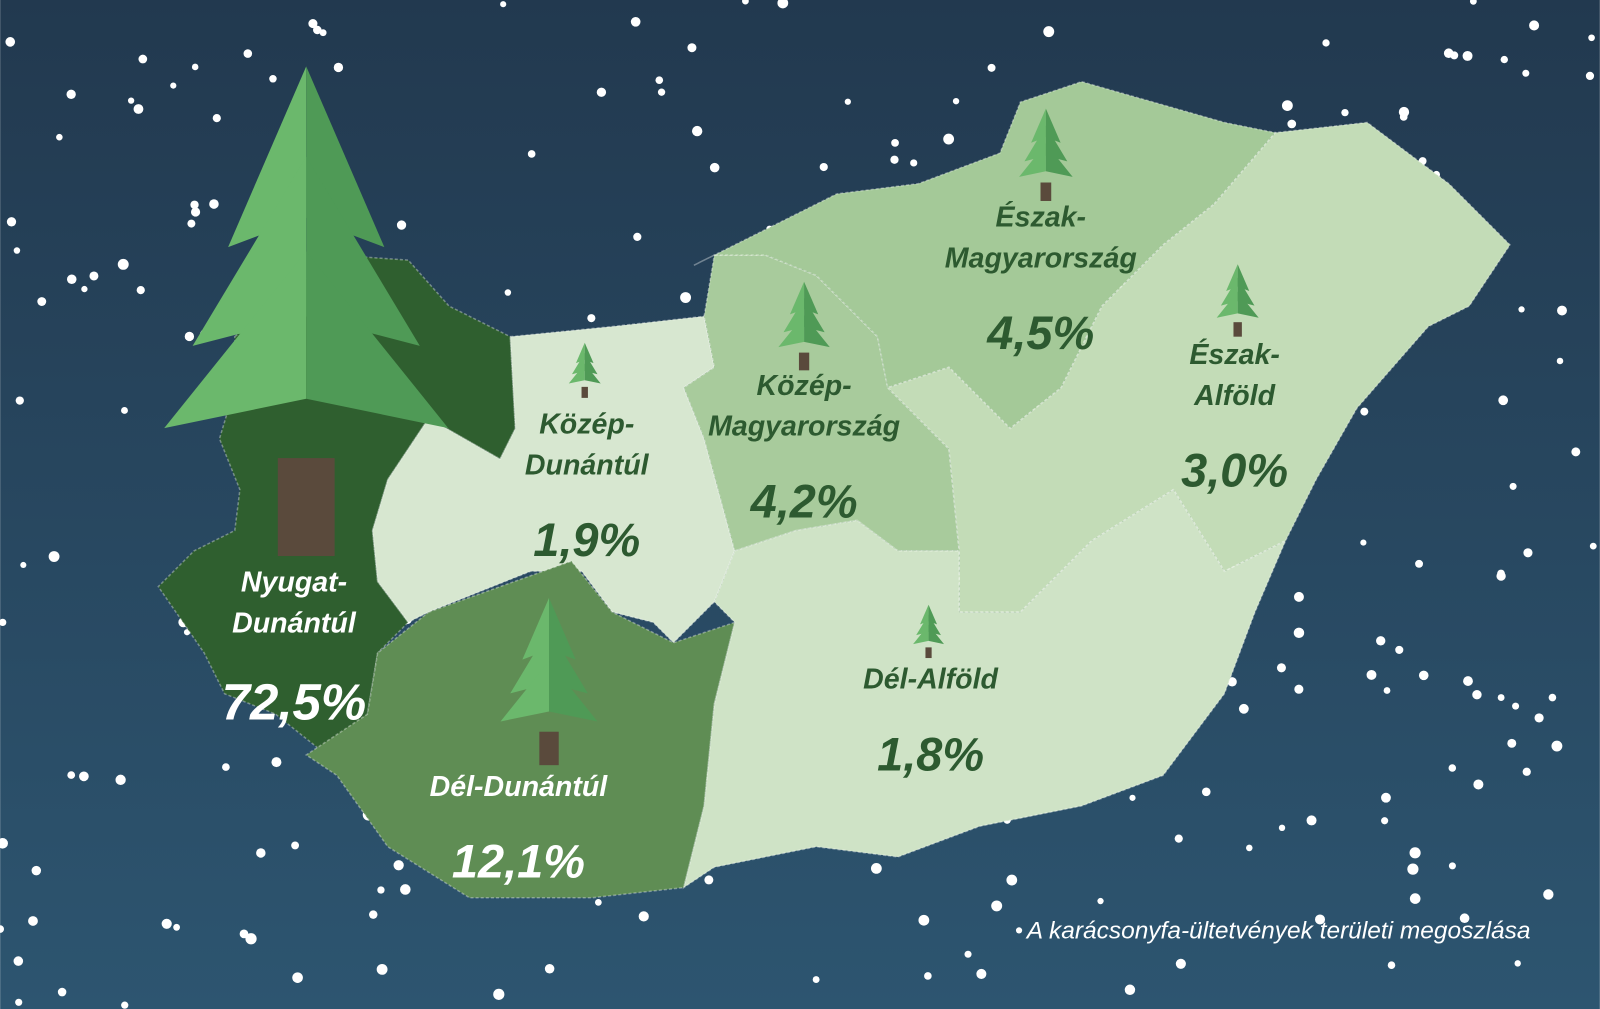 The width and height of the screenshot is (1600, 1009). Describe the element at coordinates (294, 583) in the screenshot. I see `region-name: Nyugat-` at that location.